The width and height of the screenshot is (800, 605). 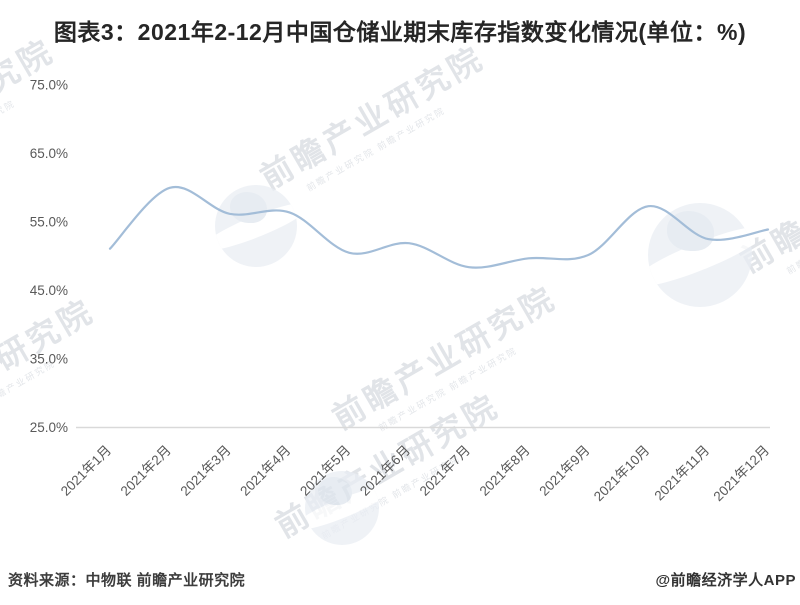 What do you see at coordinates (564, 471) in the screenshot?
I see `x-tick-label: 2021年9月` at bounding box center [564, 471].